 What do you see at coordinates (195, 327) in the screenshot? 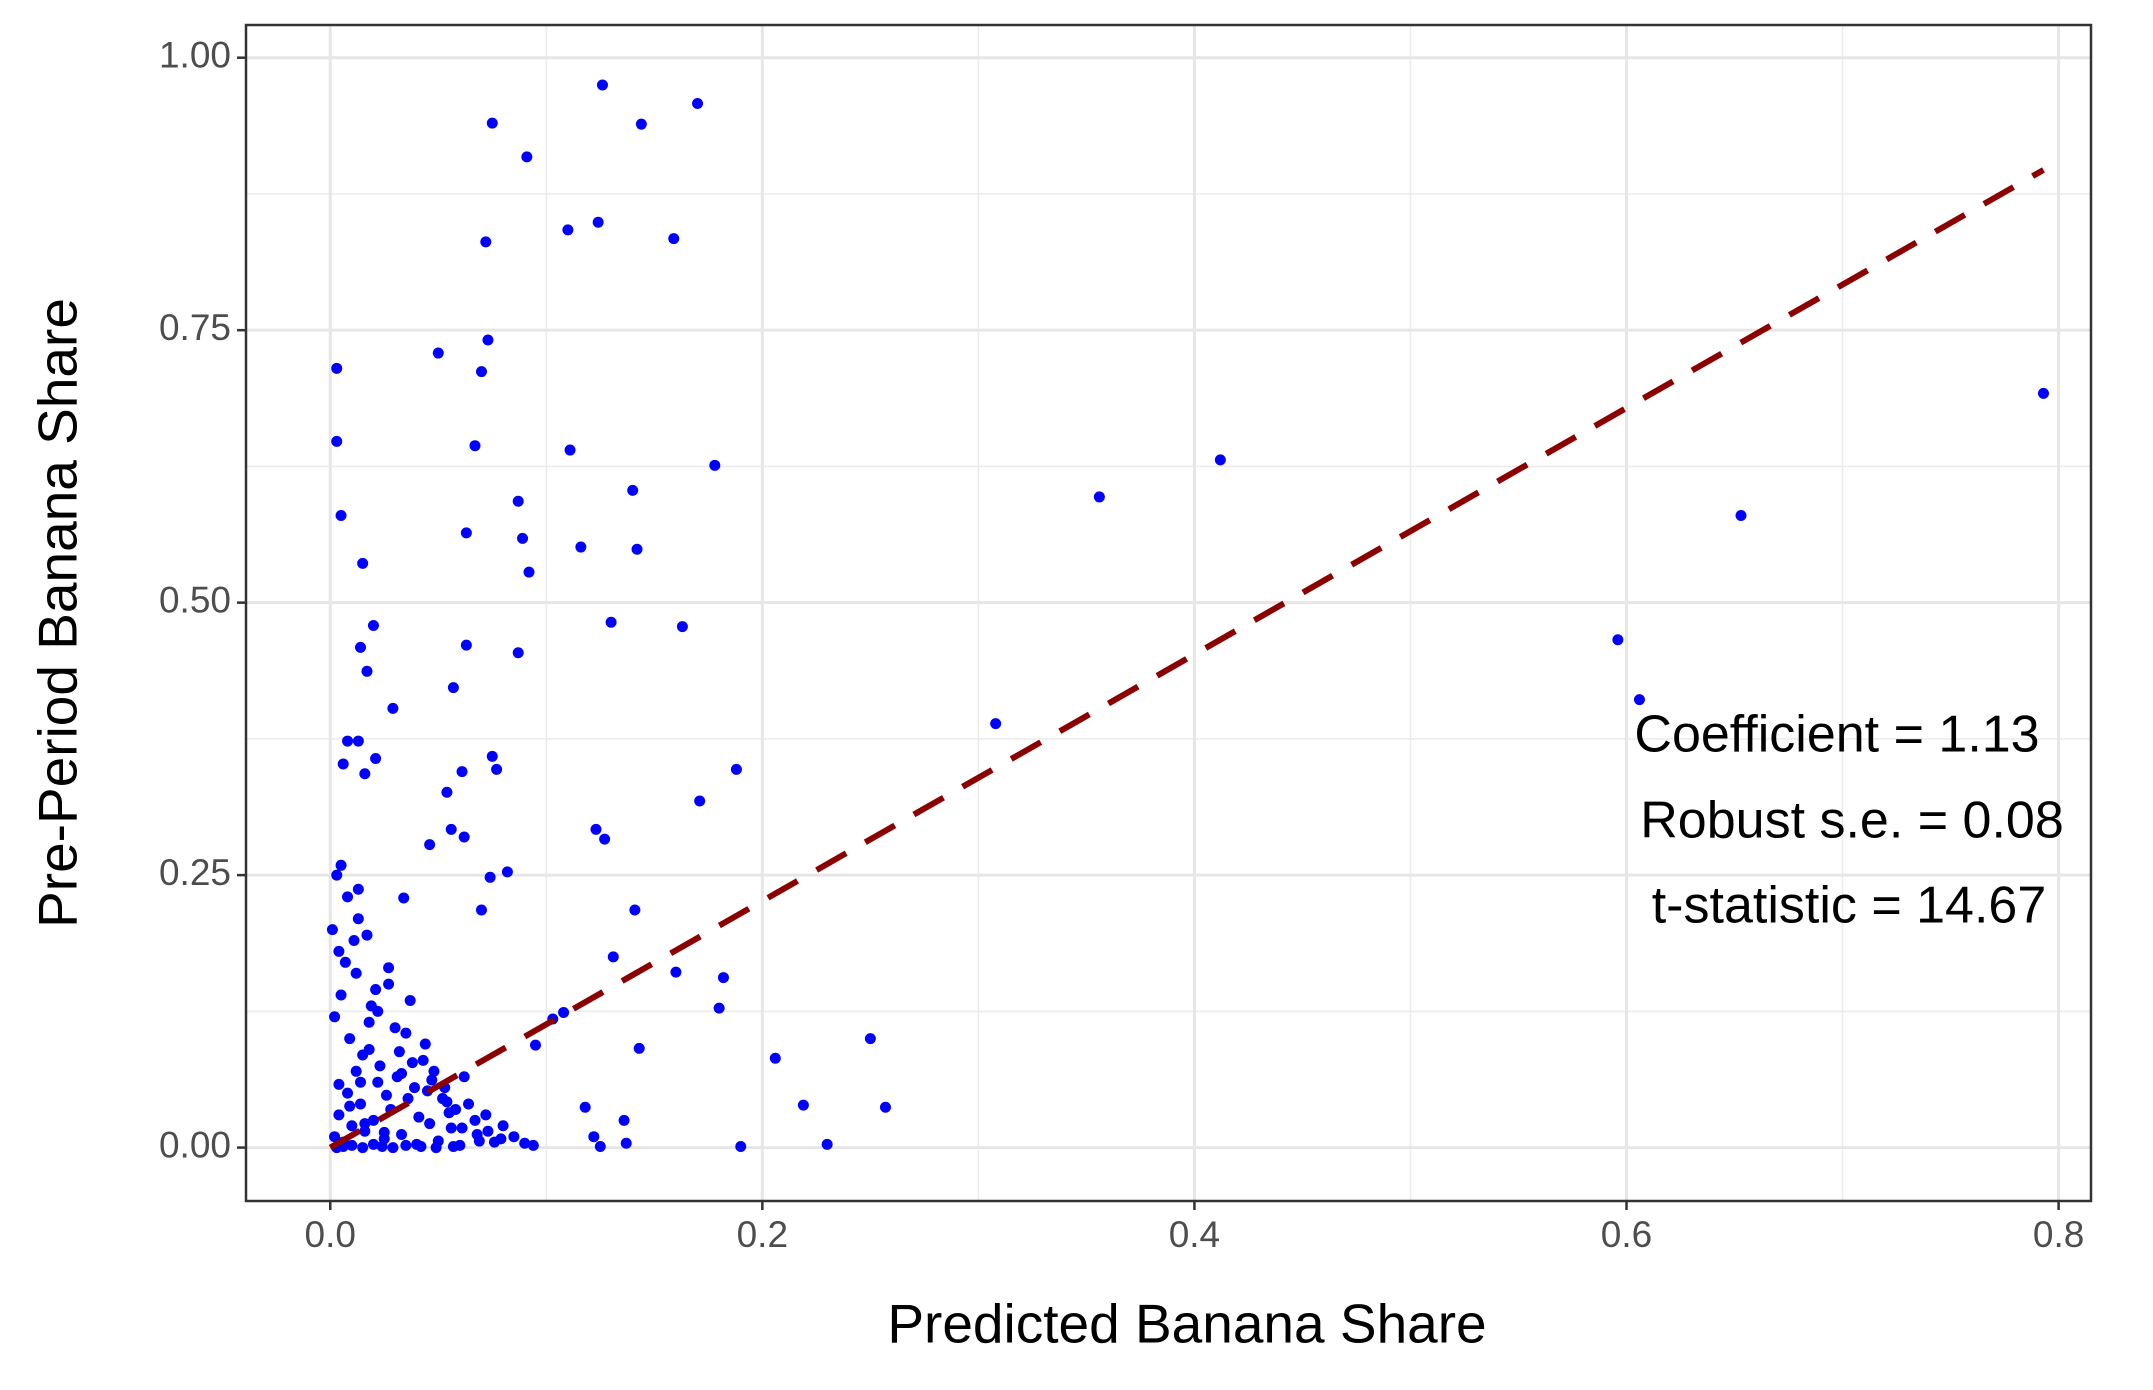
I see `y-tick-label: 0.75` at bounding box center [195, 327].